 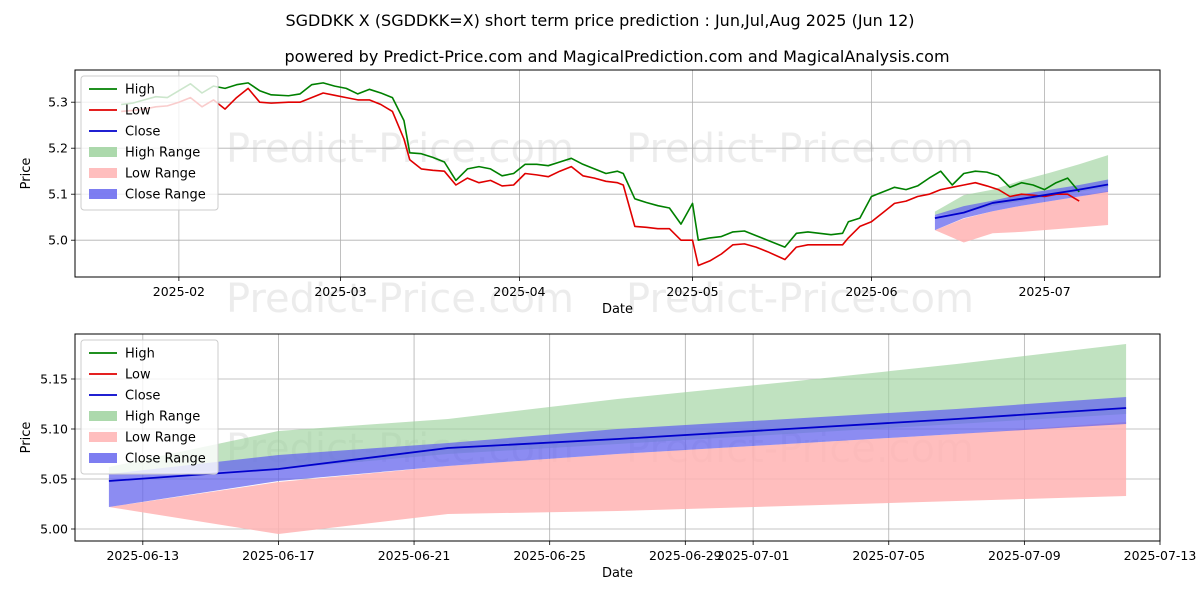 What do you see at coordinates (179, 291) in the screenshot?
I see `x-tick-label-0: 2025-02` at bounding box center [179, 291].